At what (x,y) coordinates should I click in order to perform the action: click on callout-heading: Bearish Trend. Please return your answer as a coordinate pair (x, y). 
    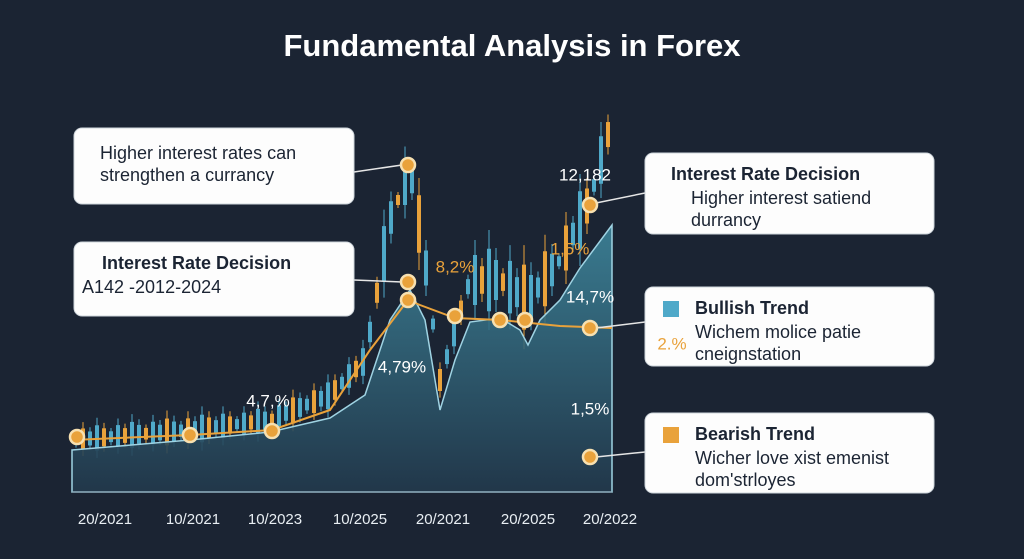
    Looking at the image, I should click on (755, 434).